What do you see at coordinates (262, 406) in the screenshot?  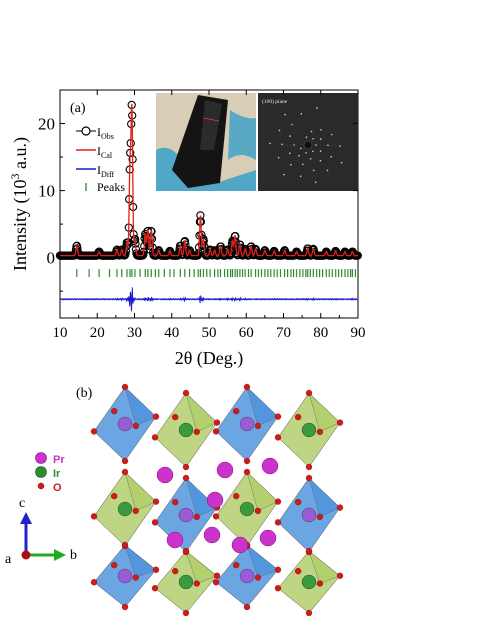 I see `pr-octahedron-face` at bounding box center [262, 406].